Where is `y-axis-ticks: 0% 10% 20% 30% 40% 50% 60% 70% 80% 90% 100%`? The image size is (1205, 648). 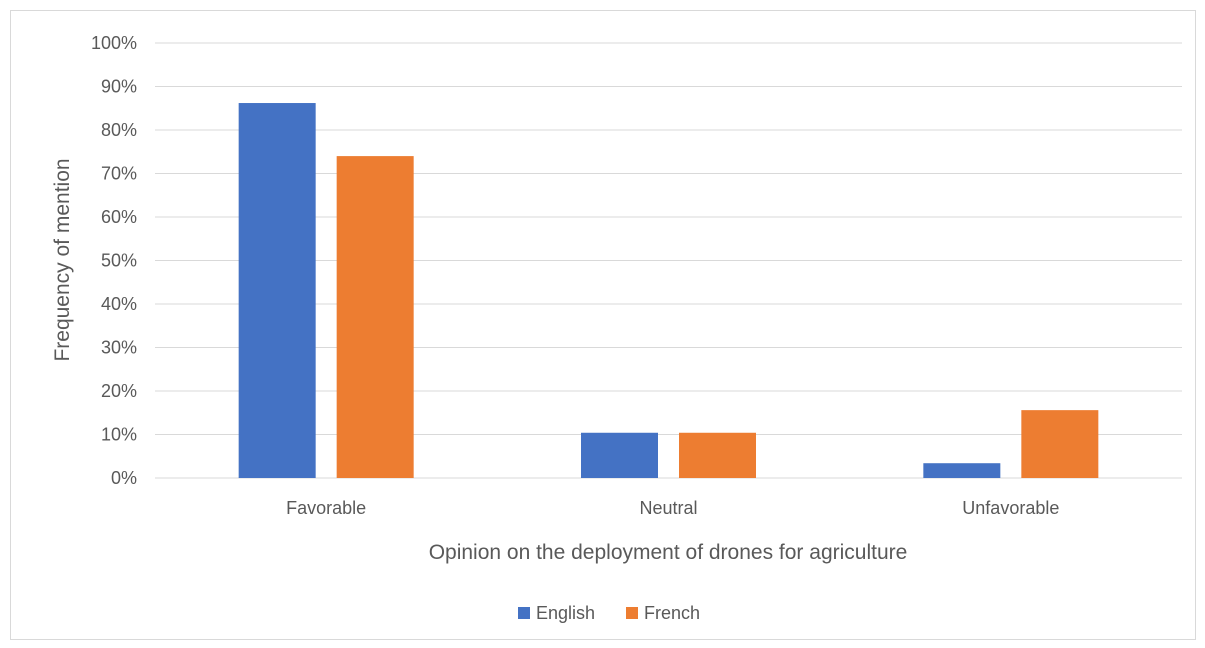
y-axis-ticks: 0% 10% 20% 30% 40% 50% 60% 70% 80% 90% 100% is located at coordinates (114, 260).